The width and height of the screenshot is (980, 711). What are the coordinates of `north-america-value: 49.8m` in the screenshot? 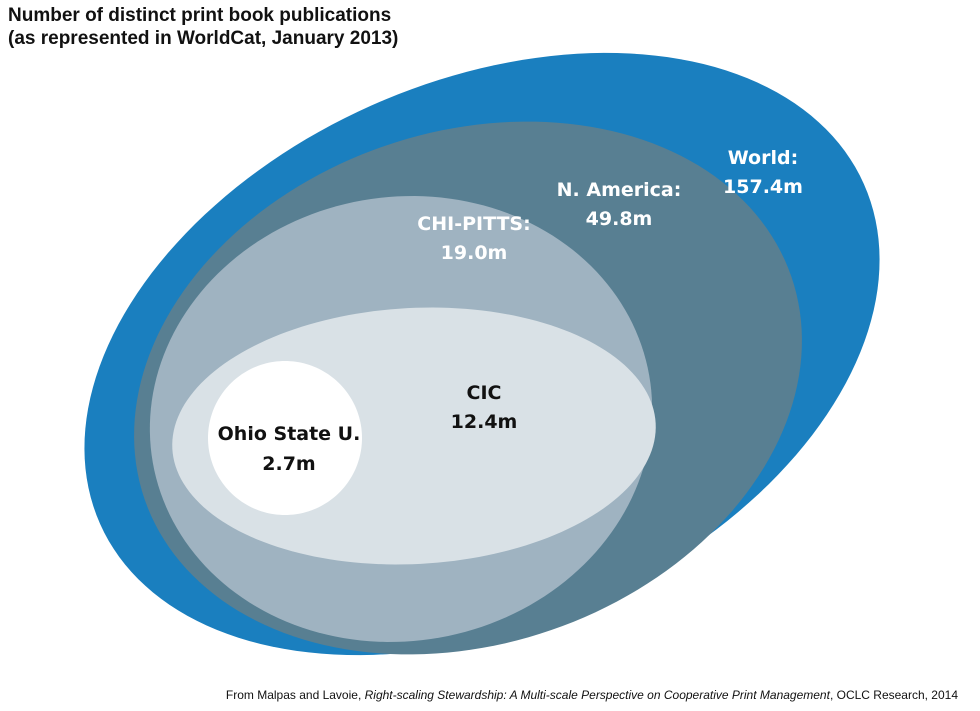 It's located at (619, 219).